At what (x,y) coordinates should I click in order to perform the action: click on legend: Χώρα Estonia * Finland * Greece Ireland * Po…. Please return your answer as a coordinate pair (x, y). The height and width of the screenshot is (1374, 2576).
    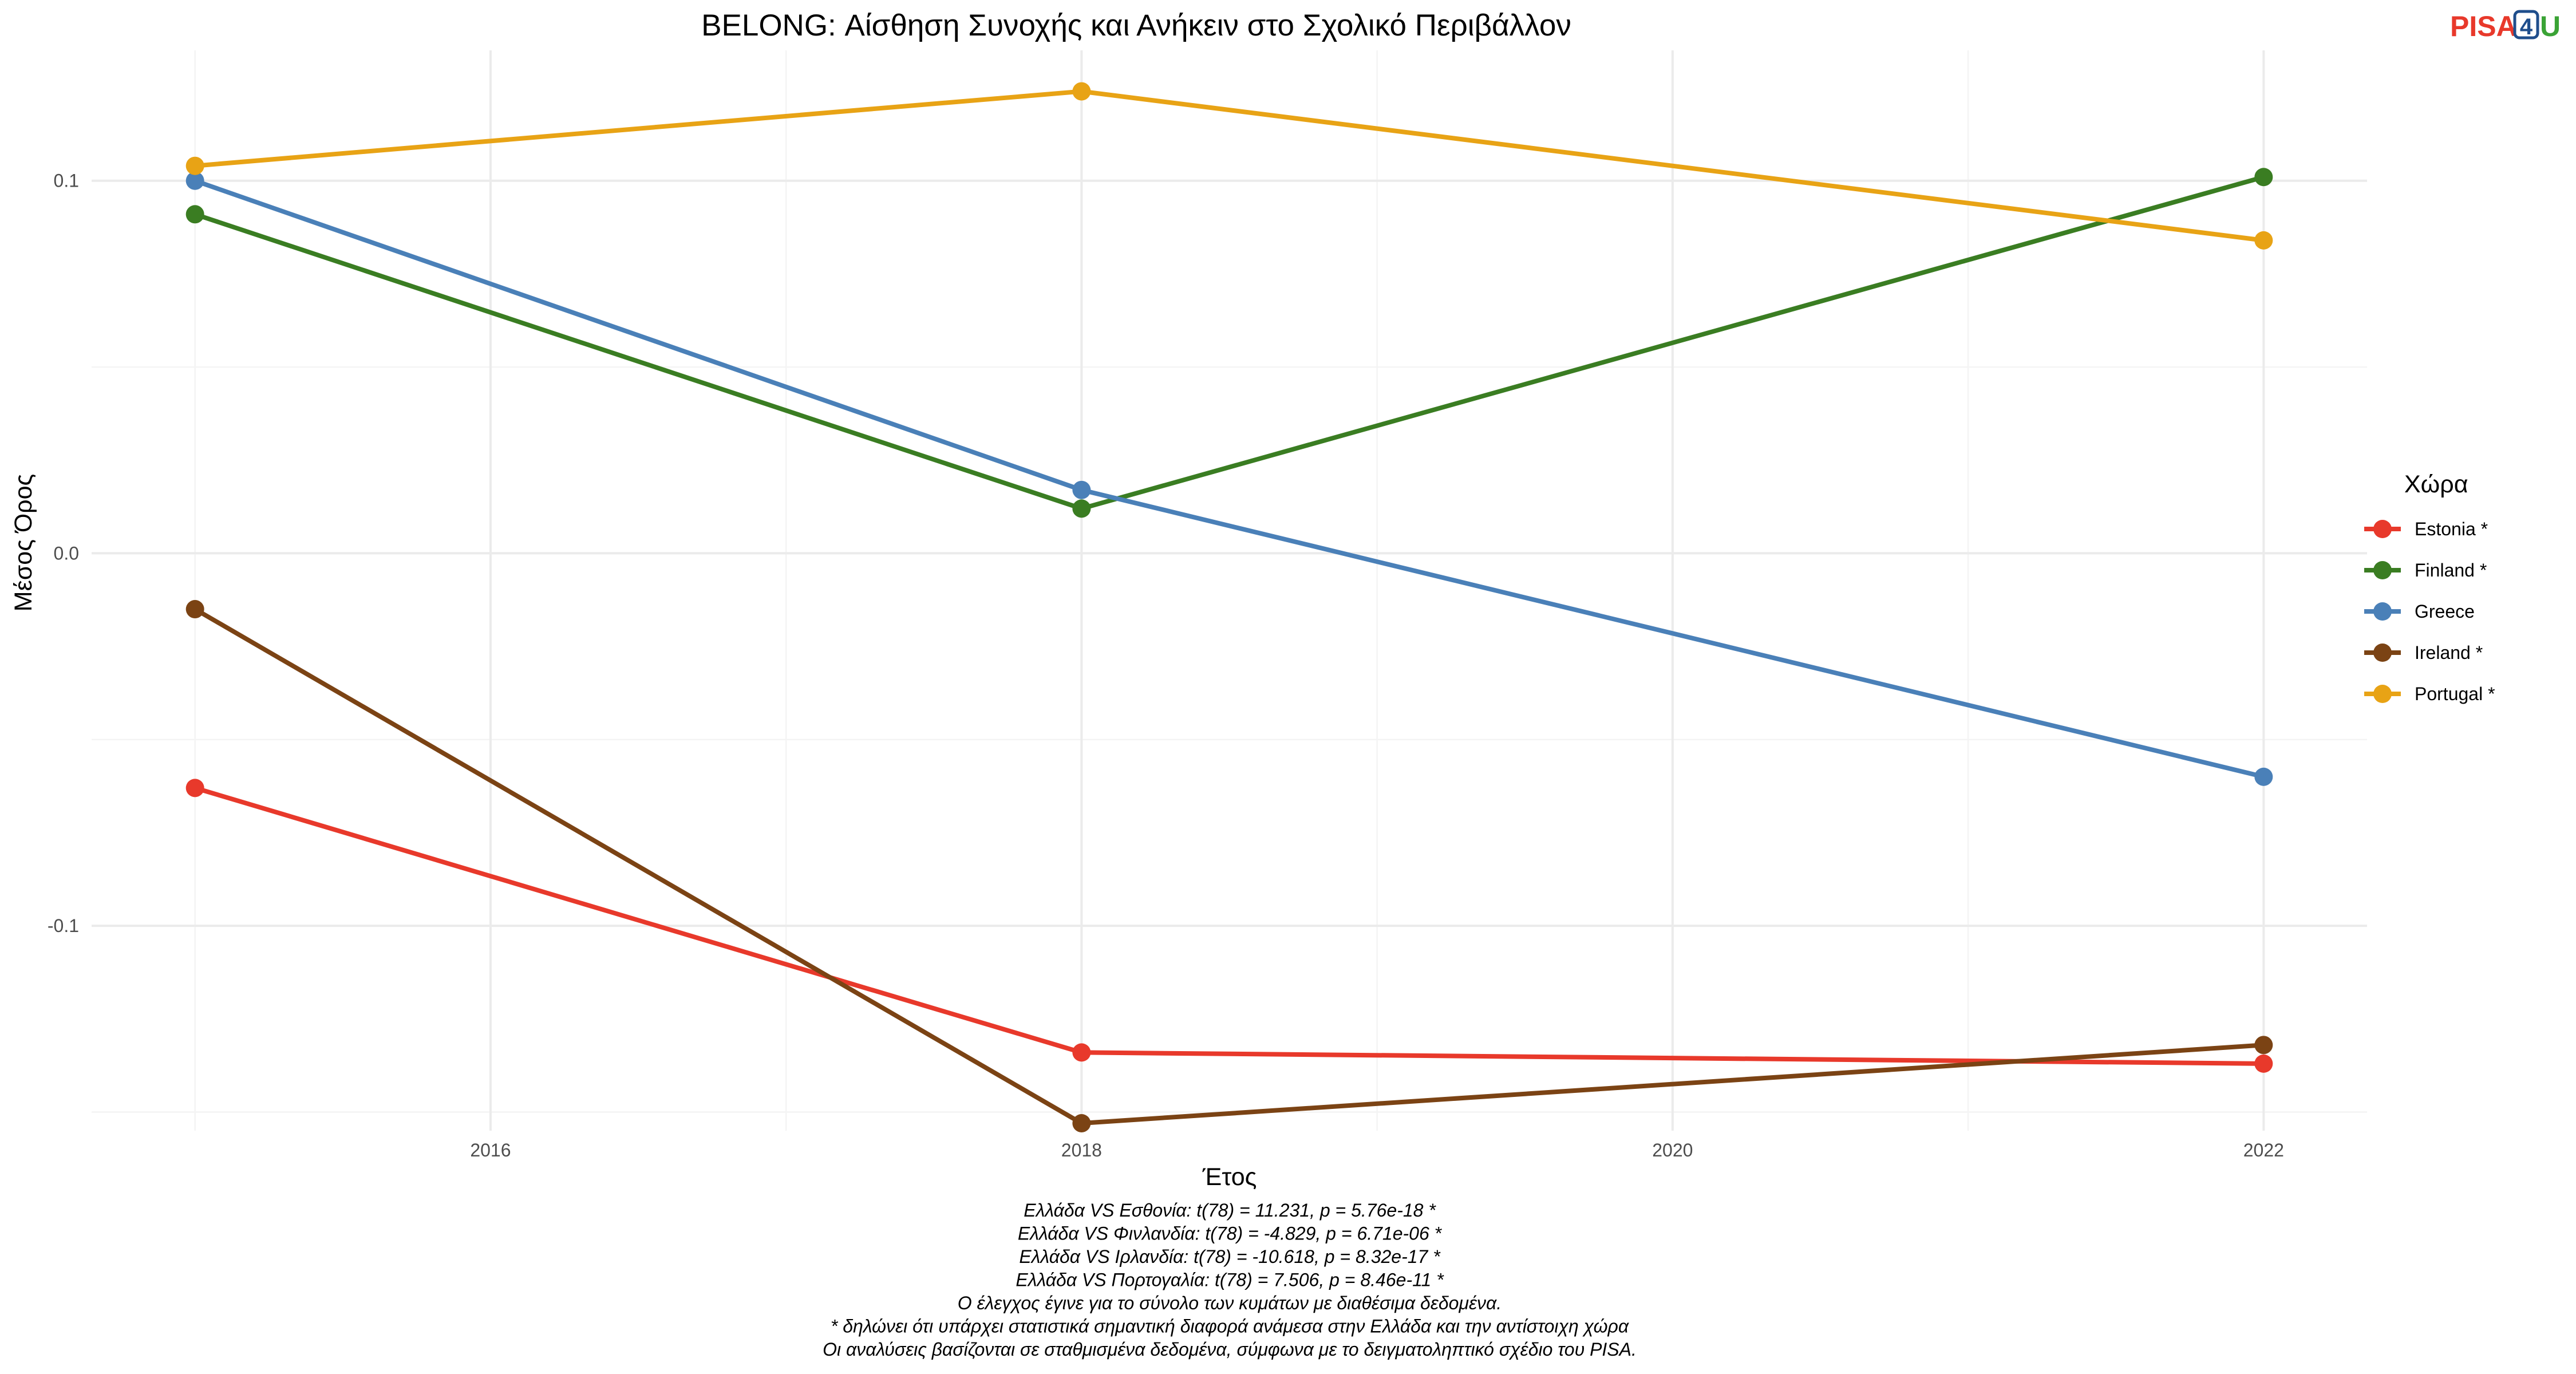
    Looking at the image, I should click on (2429, 587).